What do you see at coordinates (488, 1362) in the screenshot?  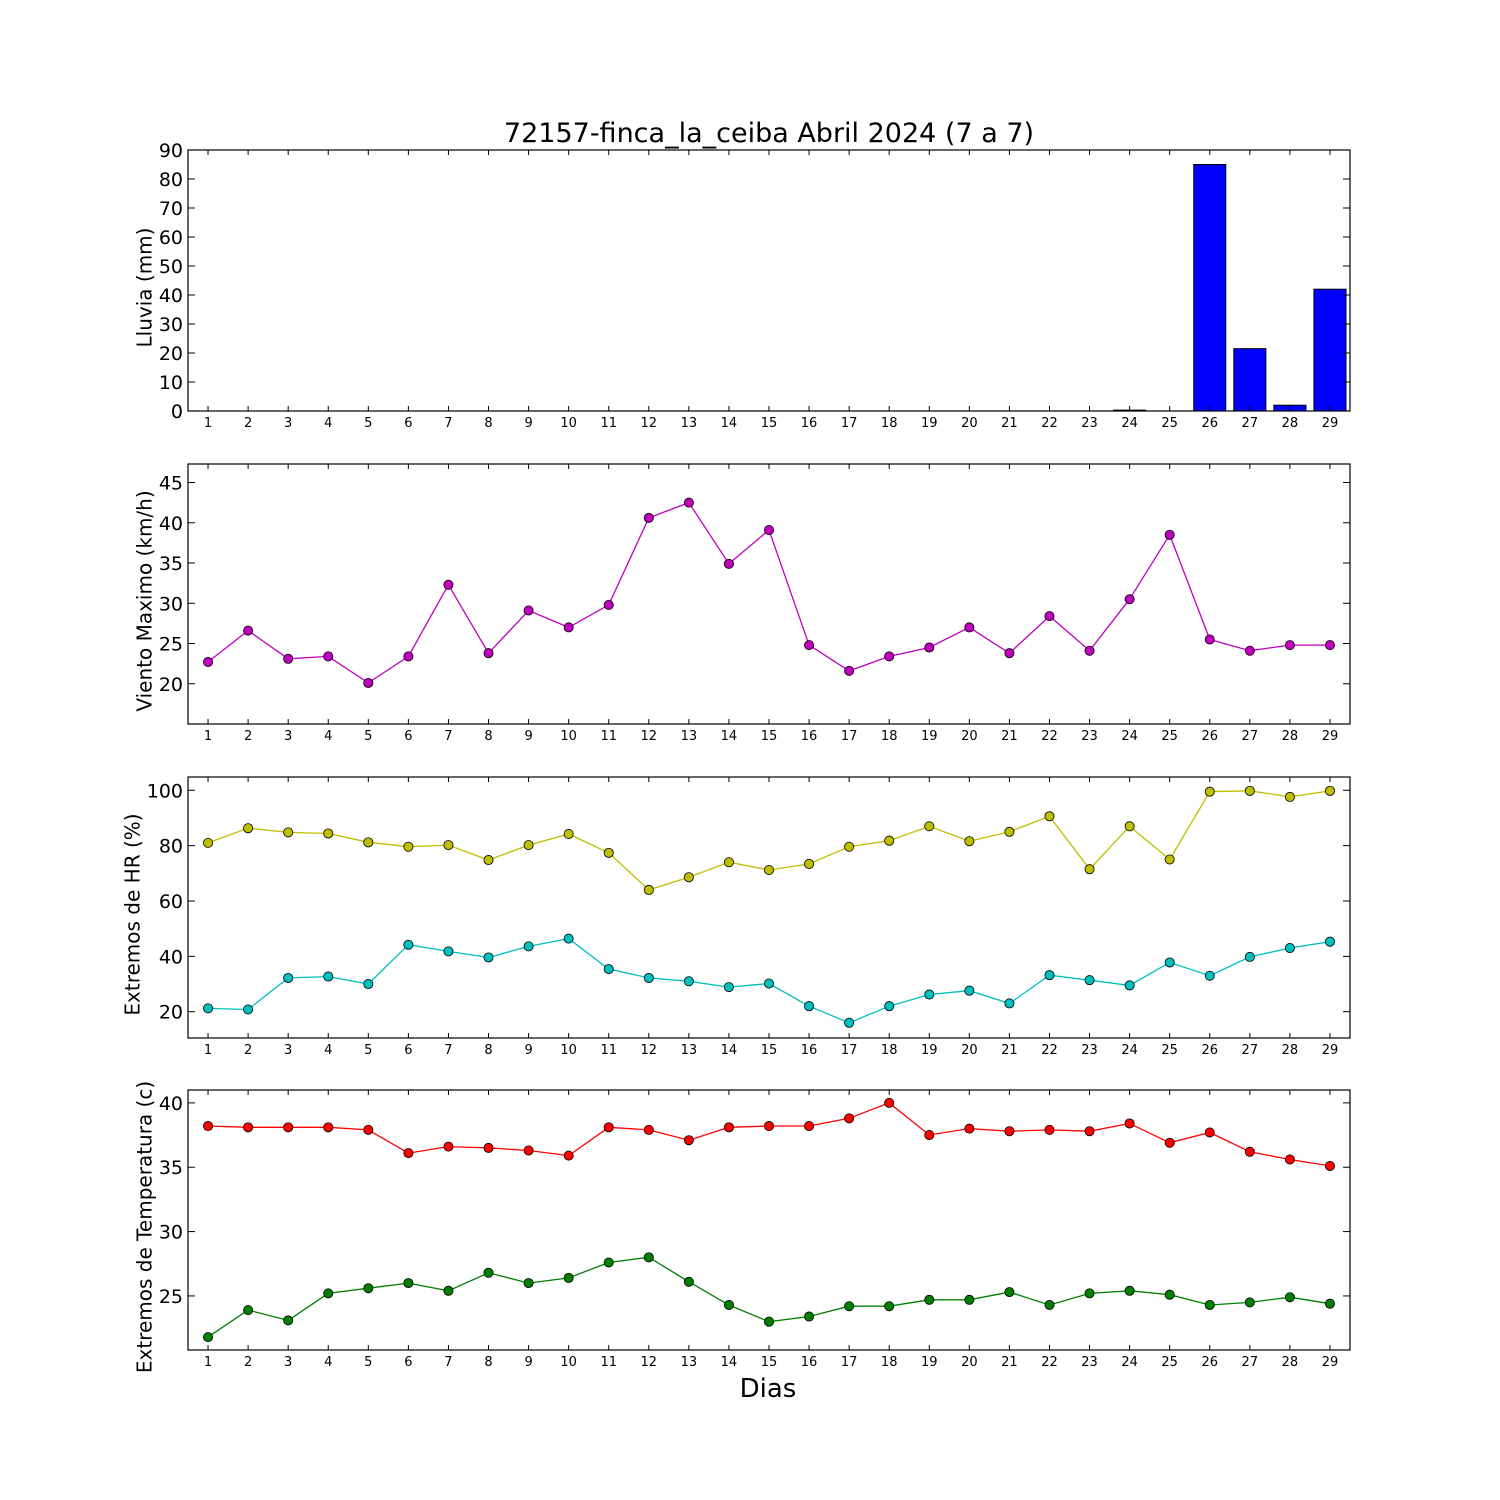 I see `x-tick-label: 8` at bounding box center [488, 1362].